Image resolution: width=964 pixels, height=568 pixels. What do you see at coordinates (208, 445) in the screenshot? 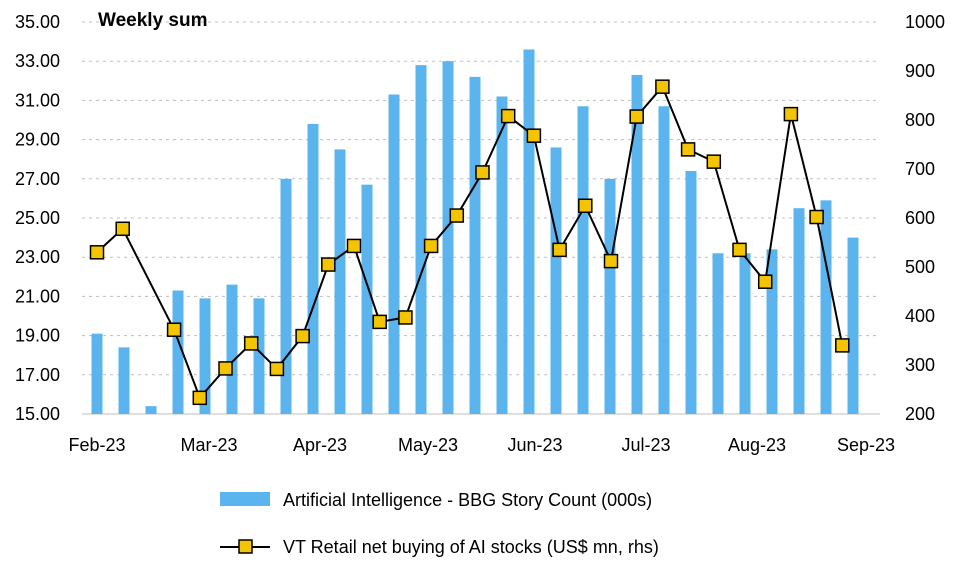
I see `x-tick-label: Mar-23` at bounding box center [208, 445].